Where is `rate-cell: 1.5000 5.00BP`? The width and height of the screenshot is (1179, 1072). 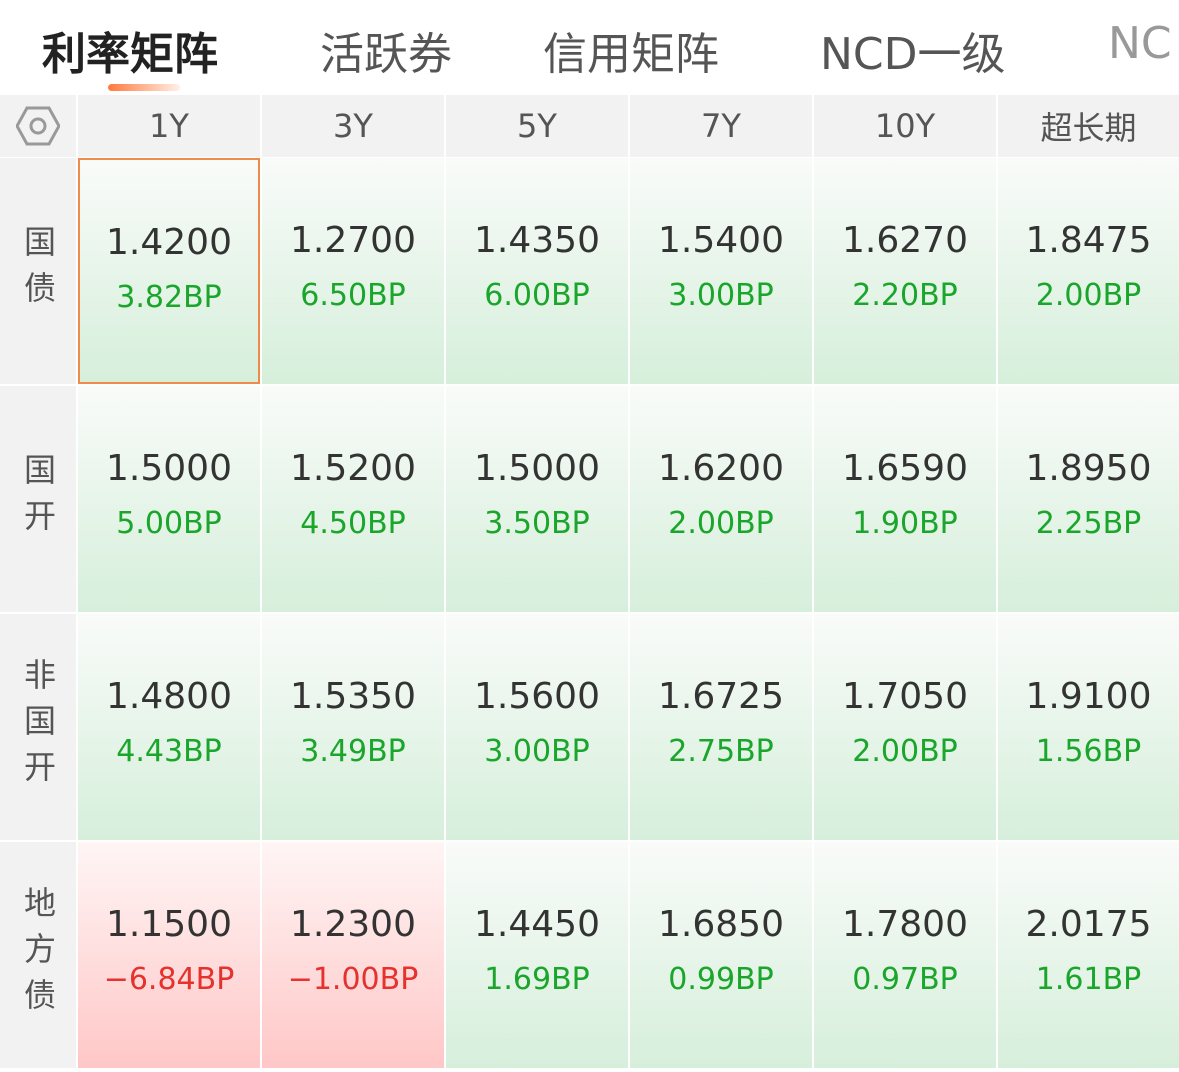
rate-cell: 1.5000 5.00BP is located at coordinates (169, 499).